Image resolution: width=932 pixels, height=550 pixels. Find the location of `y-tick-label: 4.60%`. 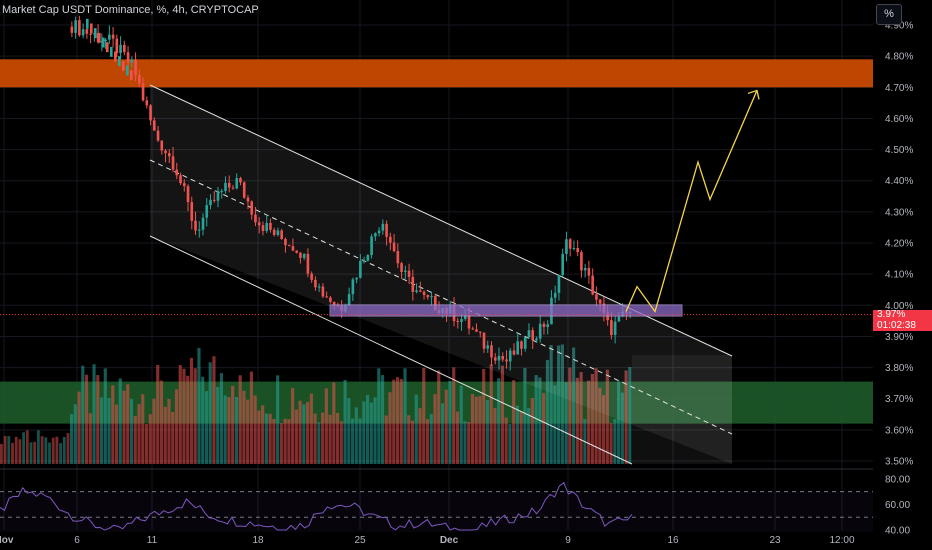

y-tick-label: 4.60% is located at coordinates (899, 119).